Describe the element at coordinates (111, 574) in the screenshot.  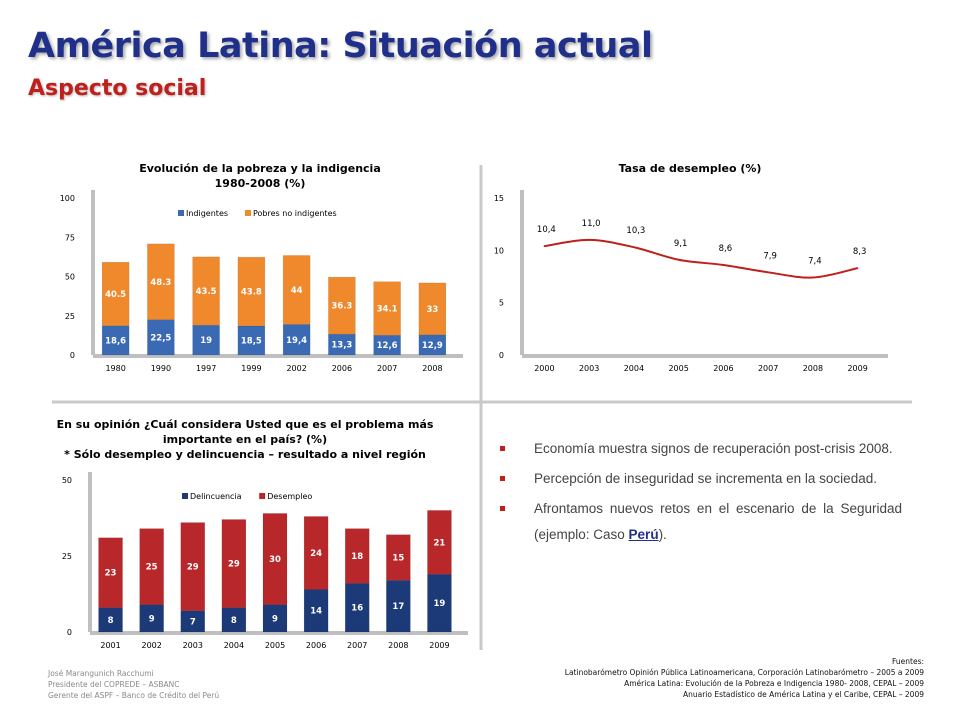
I see `opinion-data-label: 23` at that location.